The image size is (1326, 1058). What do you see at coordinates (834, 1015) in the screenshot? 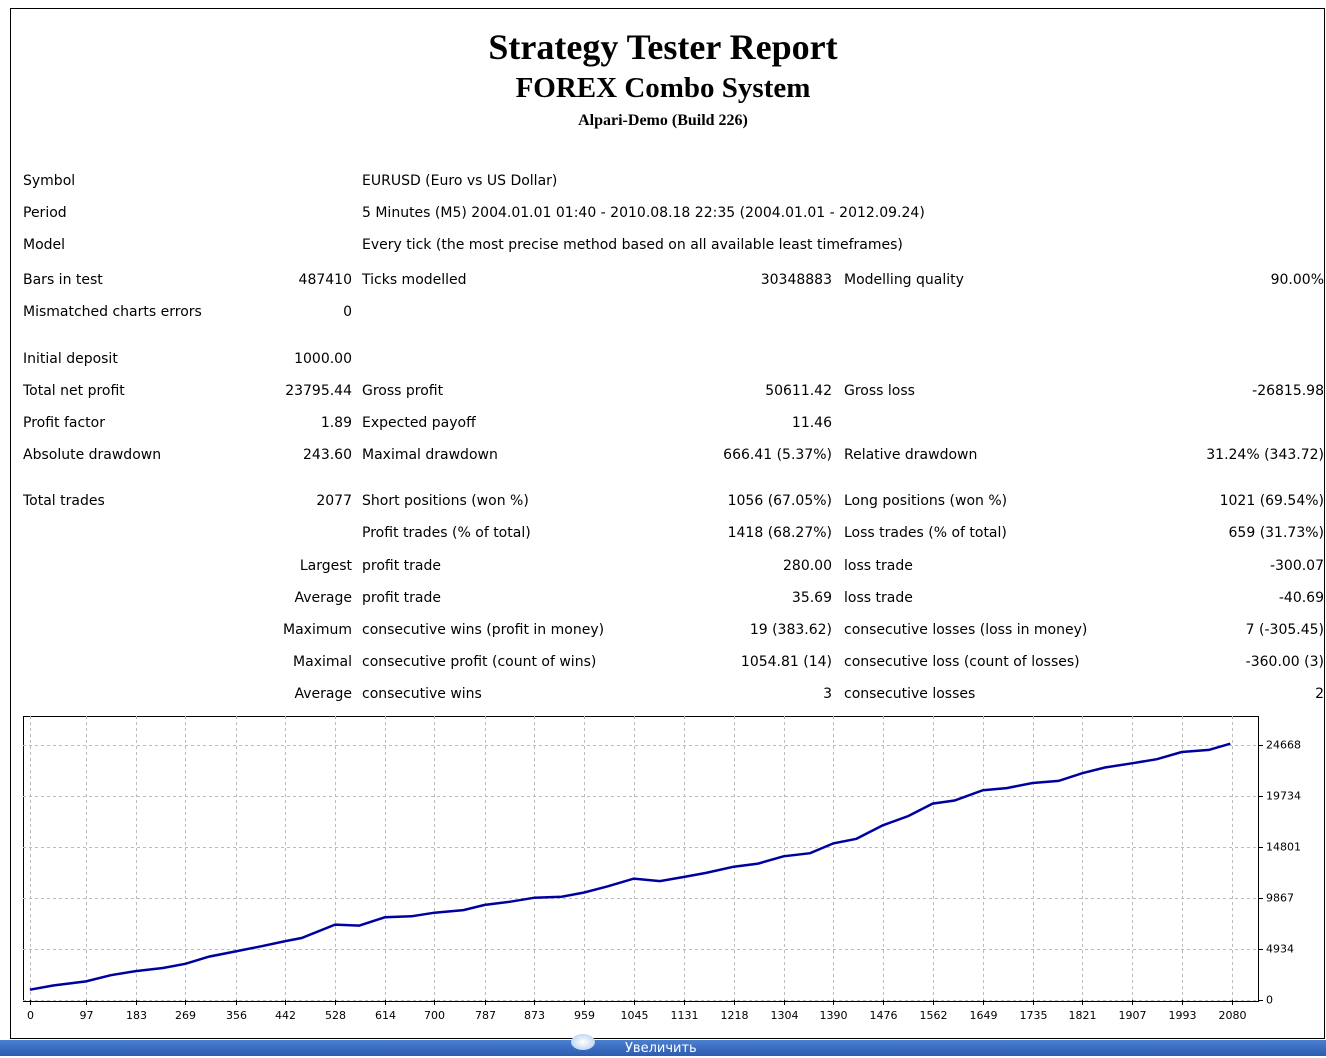
I see `x-tick-label: 1390` at bounding box center [834, 1015].